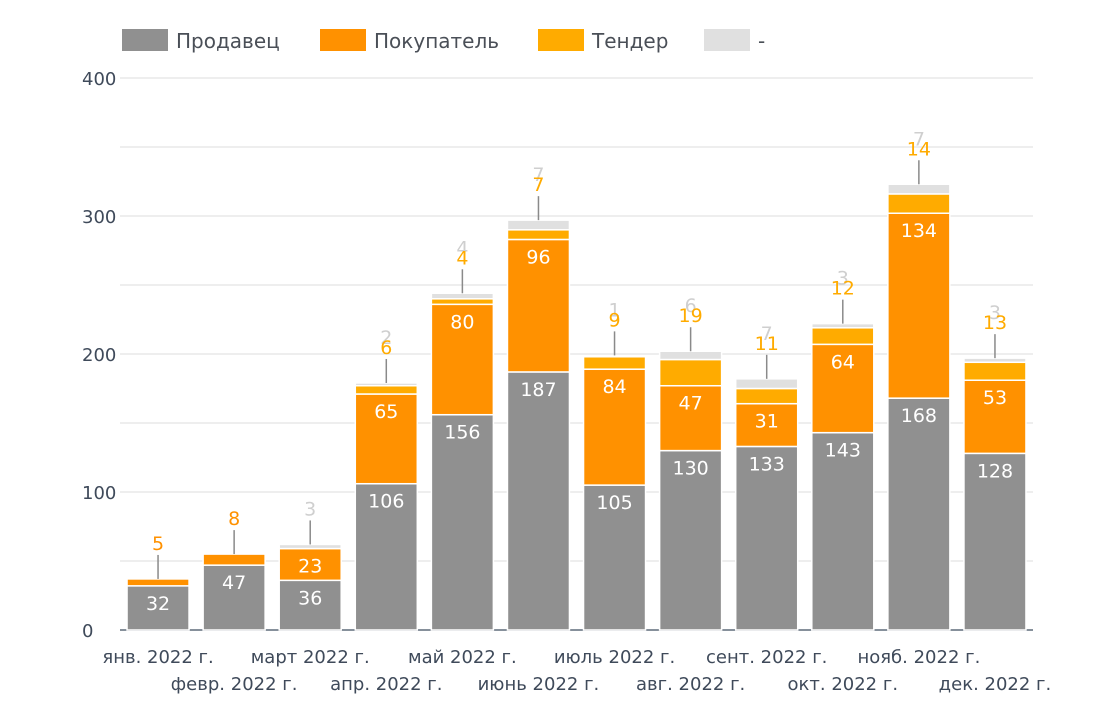 This screenshot has height=706, width=1110. I want to click on data-label: 80, so click(462, 322).